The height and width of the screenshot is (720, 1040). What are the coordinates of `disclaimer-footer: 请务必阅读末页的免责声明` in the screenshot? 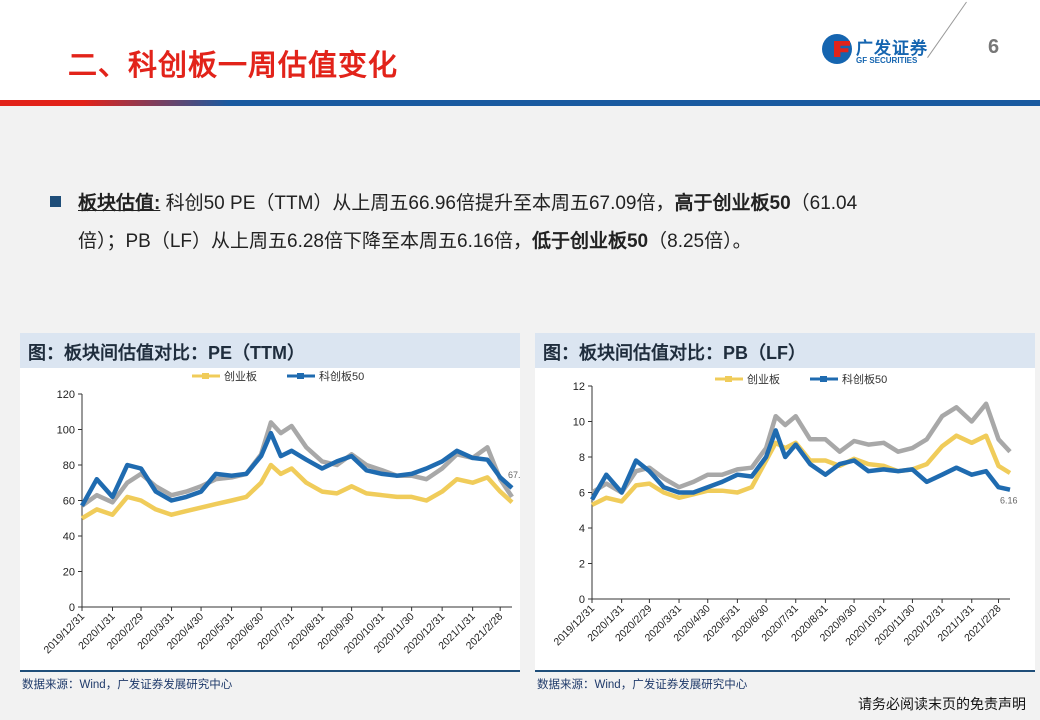 It's located at (942, 705).